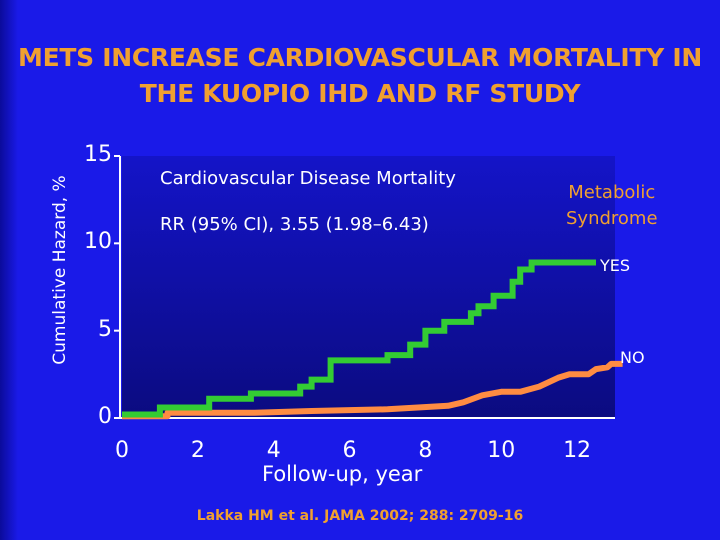  I want to click on chart-title: Cardiovascular Disease Mortality, so click(308, 178).